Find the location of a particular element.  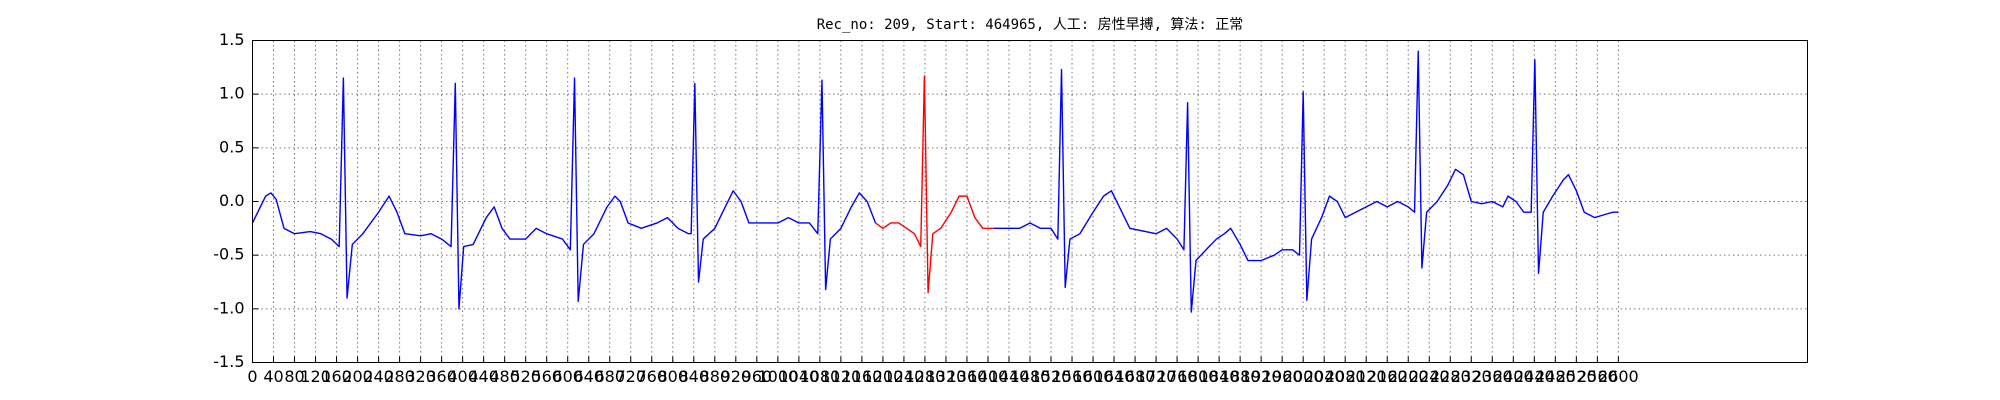

x-tick-label: 1080 is located at coordinates (820, 376).